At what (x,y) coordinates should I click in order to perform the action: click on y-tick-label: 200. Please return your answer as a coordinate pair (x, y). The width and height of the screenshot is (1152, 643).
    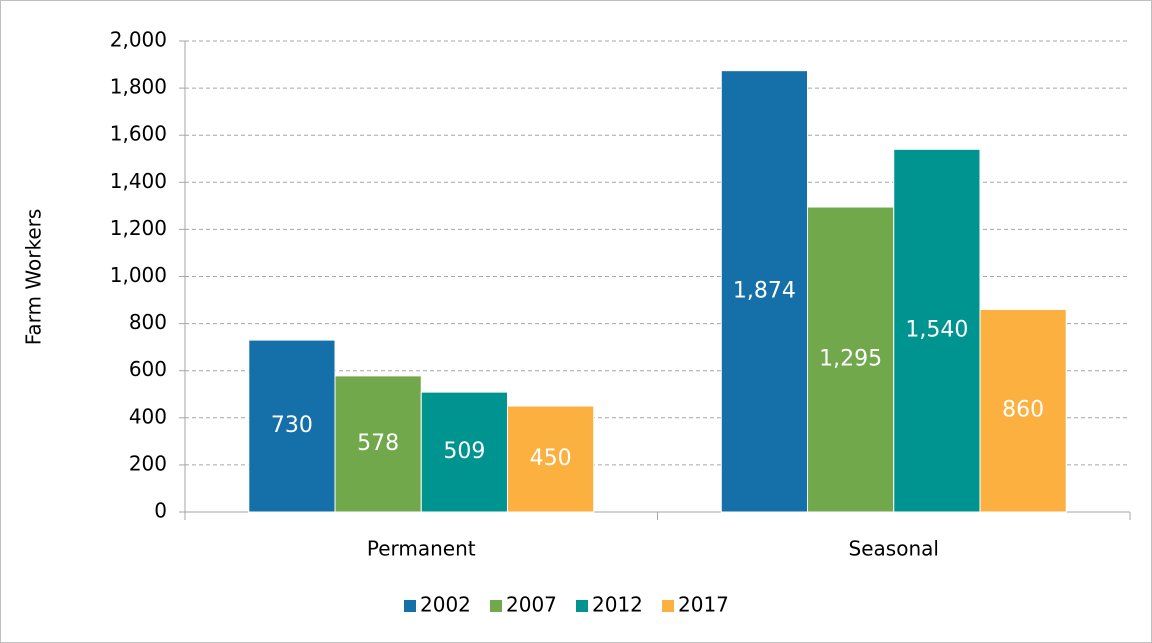
    Looking at the image, I should click on (148, 463).